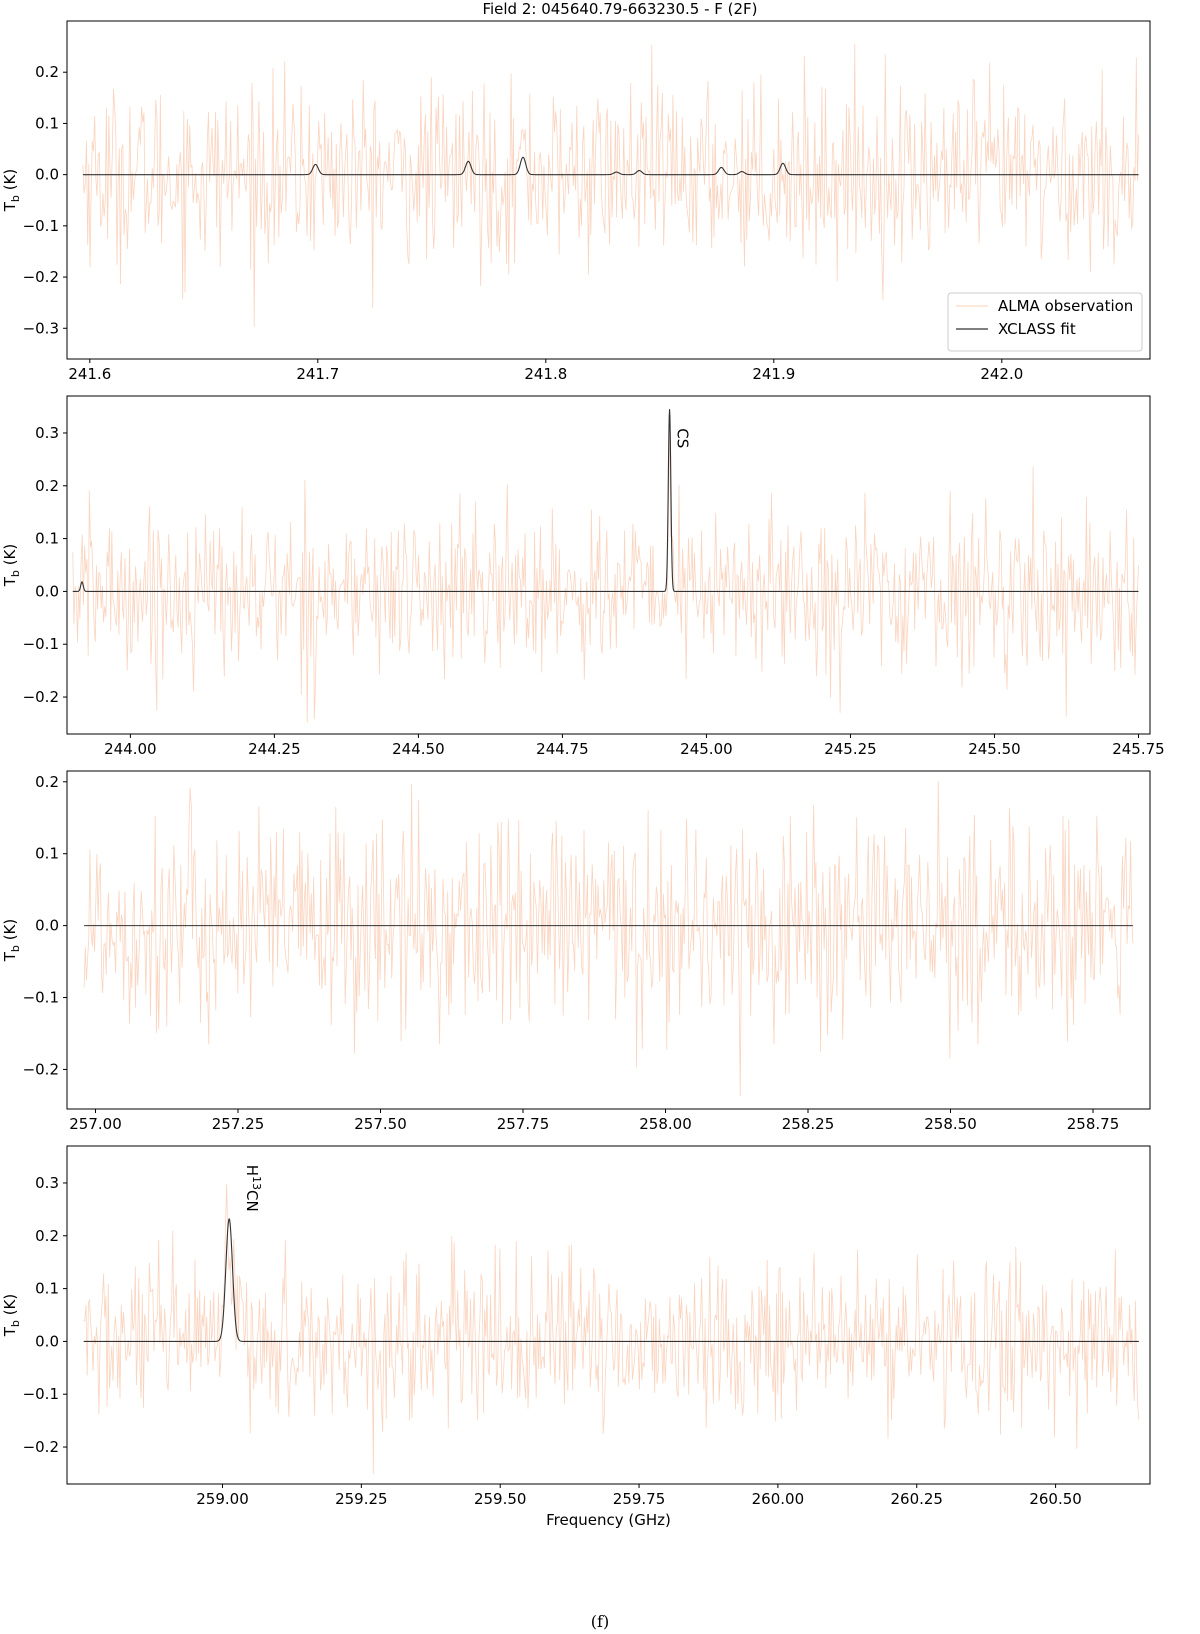 The height and width of the screenshot is (1634, 1200). Describe the element at coordinates (683, 438) in the screenshot. I see `line-annotation: CS` at that location.